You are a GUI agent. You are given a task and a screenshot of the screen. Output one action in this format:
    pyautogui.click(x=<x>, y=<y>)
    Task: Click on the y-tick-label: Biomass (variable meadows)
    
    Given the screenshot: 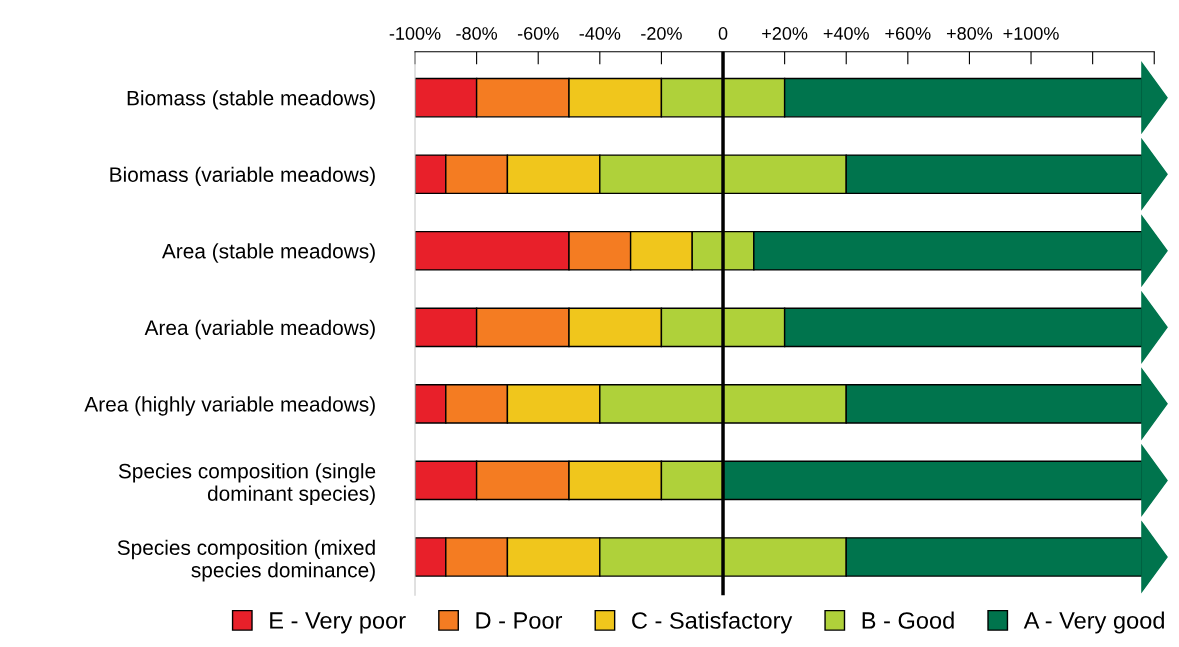 What is the action you would take?
    pyautogui.click(x=242, y=176)
    